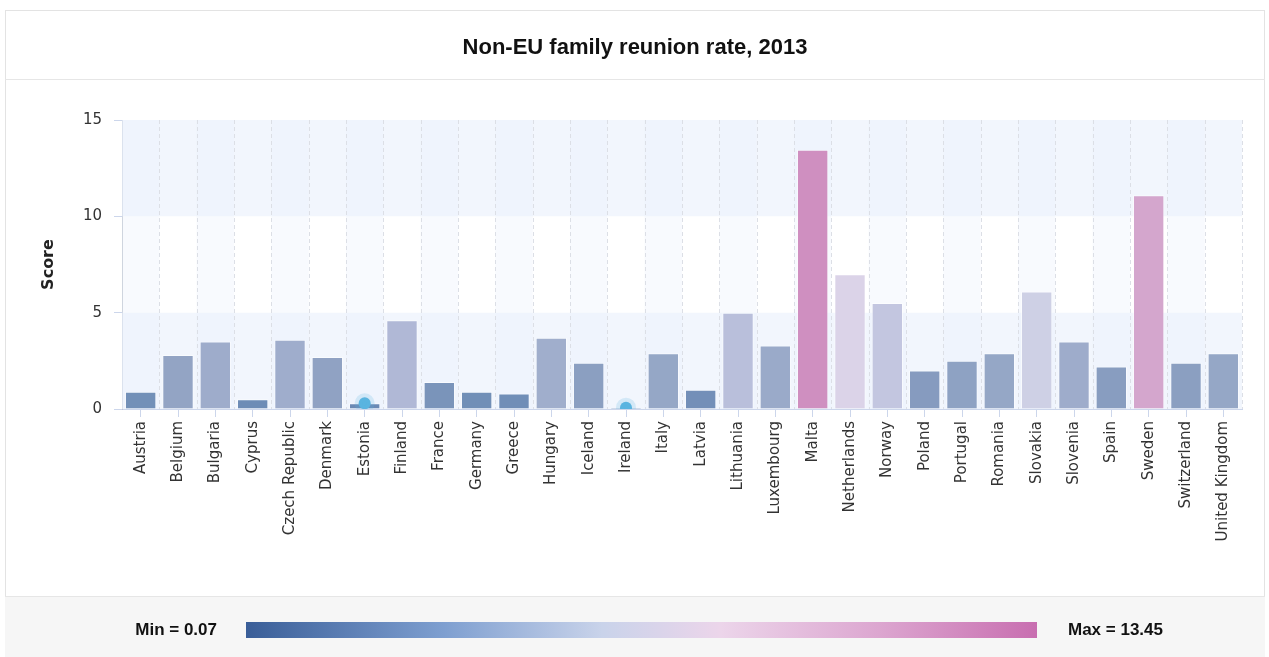 Image resolution: width=1269 pixels, height=657 pixels. Describe the element at coordinates (512, 448) in the screenshot. I see `x-tick-label: Greece` at that location.